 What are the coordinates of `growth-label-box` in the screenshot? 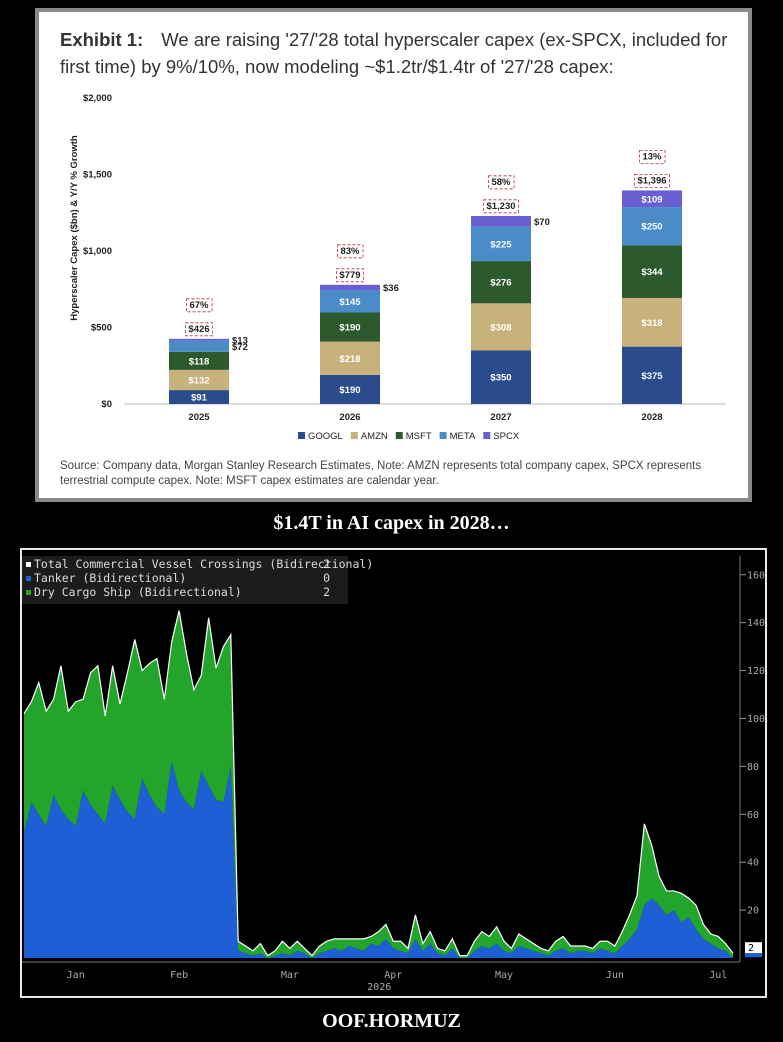 It's located at (350, 251).